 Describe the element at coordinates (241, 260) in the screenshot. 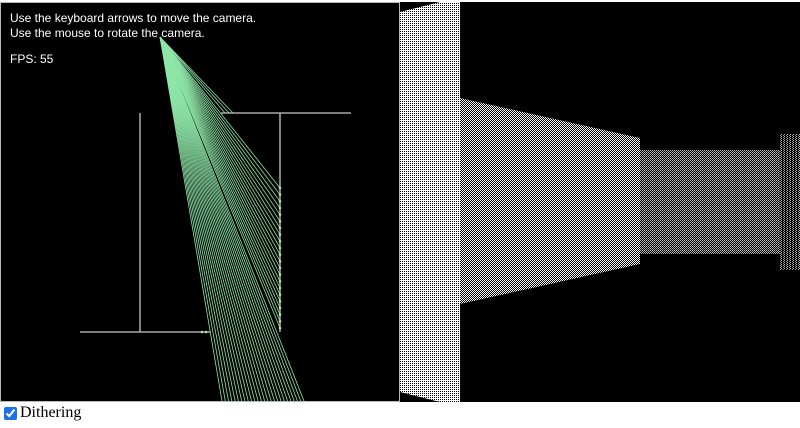

I see `ray-hit-points` at that location.